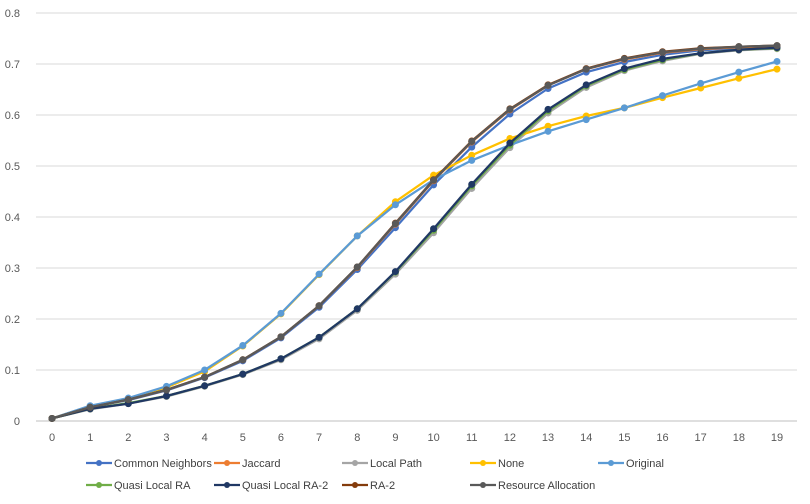  I want to click on legend-label: Quasi Local RA-2, so click(285, 486).